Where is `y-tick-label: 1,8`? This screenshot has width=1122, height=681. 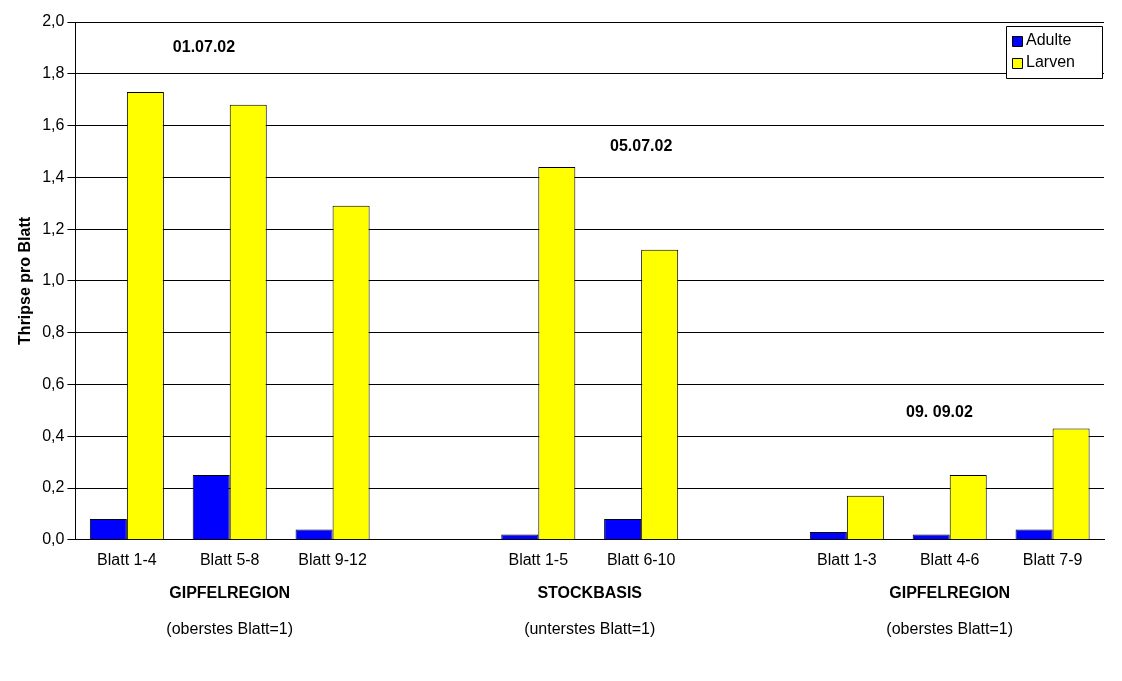 y-tick-label: 1,8 is located at coordinates (53, 73).